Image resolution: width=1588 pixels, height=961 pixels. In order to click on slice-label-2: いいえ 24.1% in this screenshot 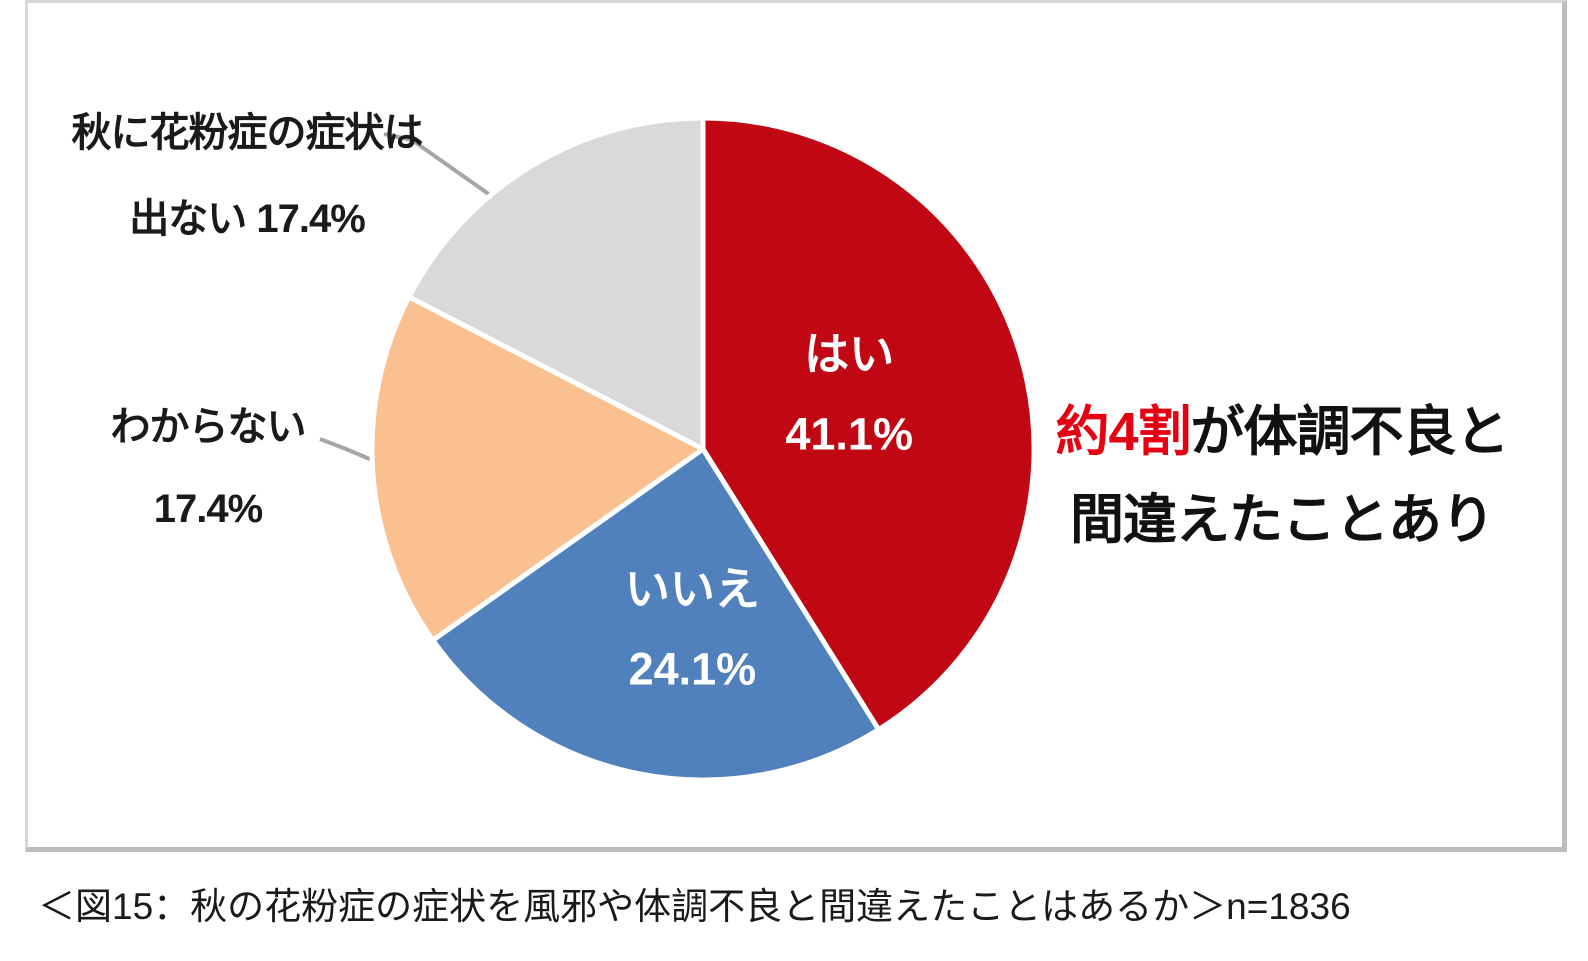, I will do `click(692, 629)`.